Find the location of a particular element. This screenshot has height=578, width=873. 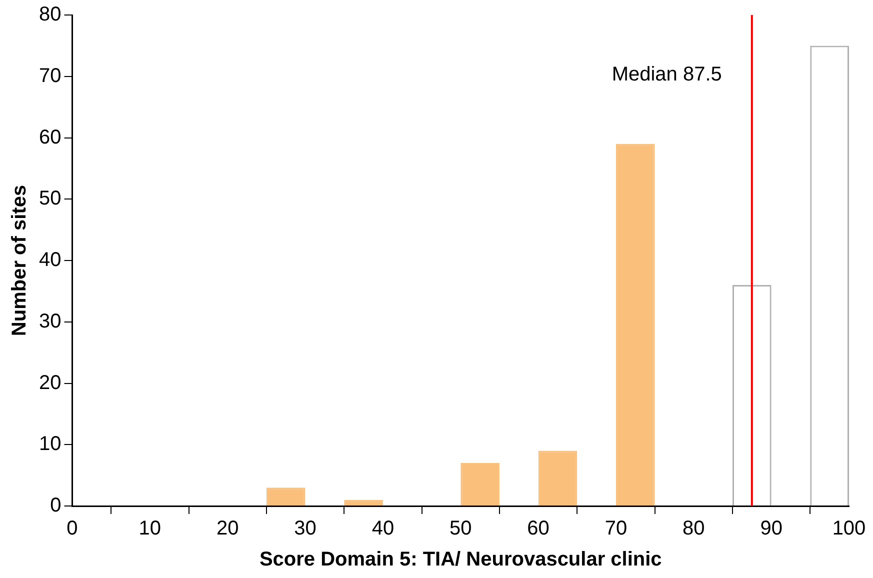

y-tick-label: 0 is located at coordinates (56, 505).